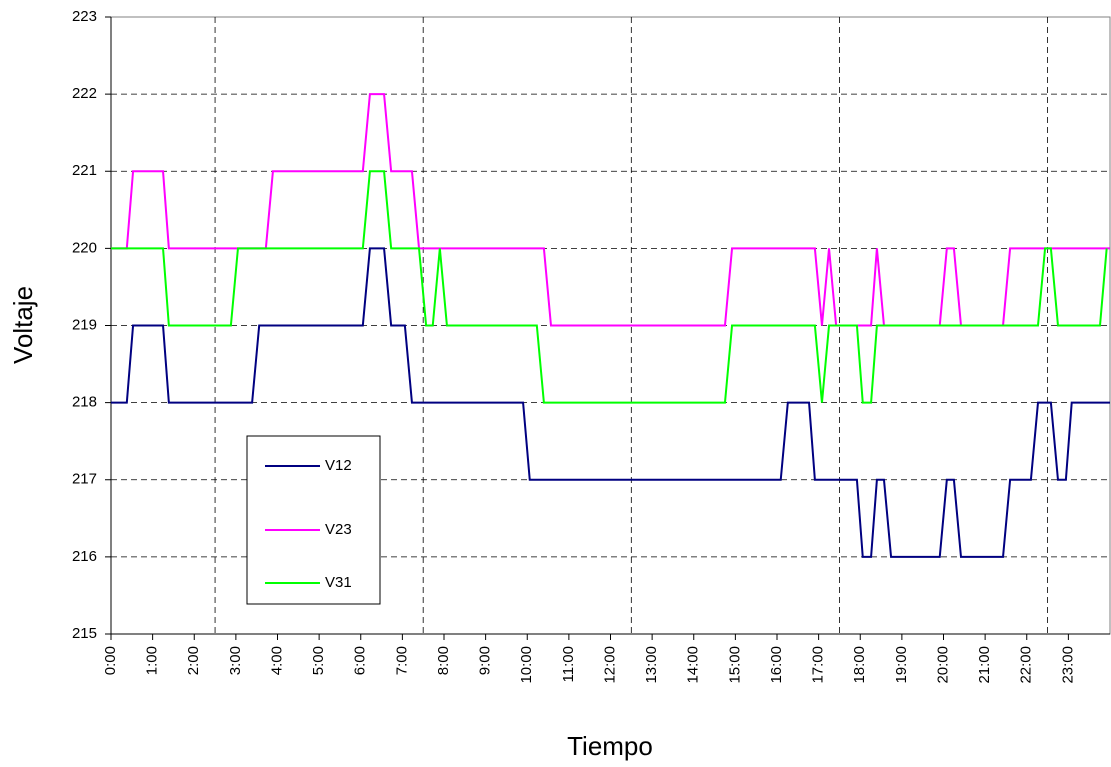  Describe the element at coordinates (338, 582) in the screenshot. I see `legend-label: V31` at that location.